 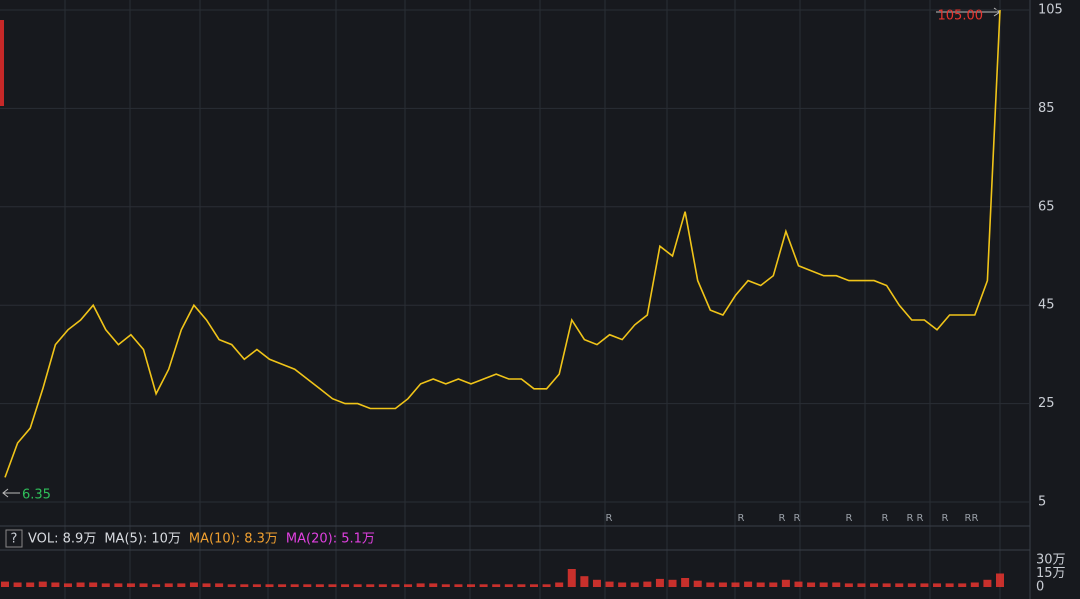 I want to click on y-tick-label: 25, so click(x=1046, y=403).